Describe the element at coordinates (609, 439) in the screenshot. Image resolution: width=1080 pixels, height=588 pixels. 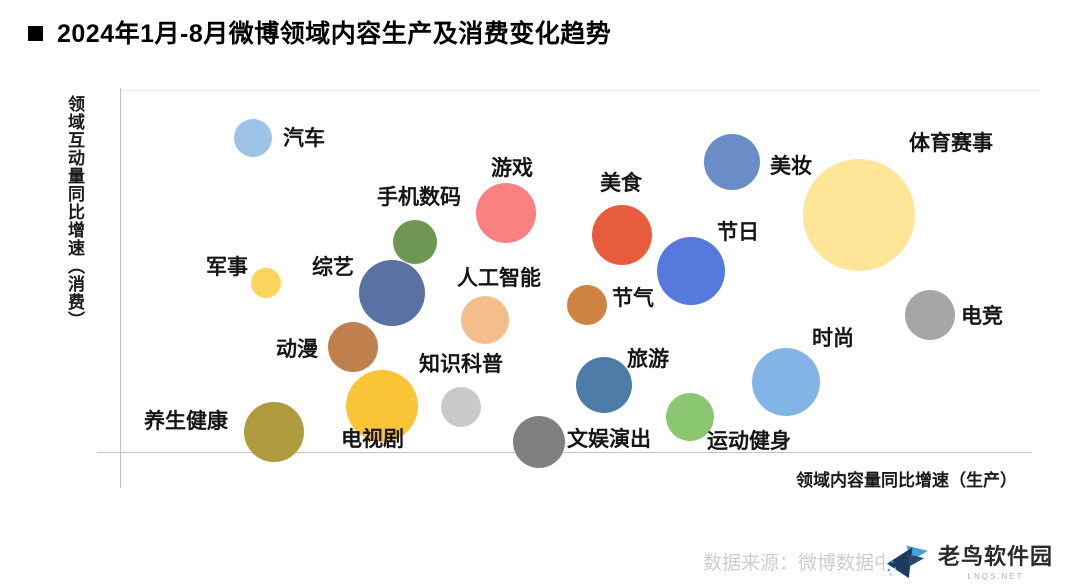
I see `bubble-label: 文娱演出` at that location.